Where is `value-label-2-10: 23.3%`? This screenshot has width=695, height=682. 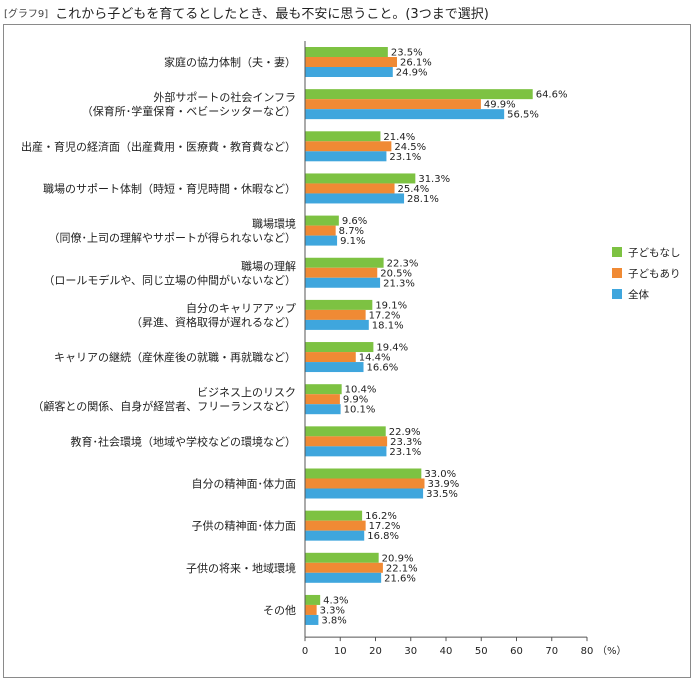
value-label-2-10: 23.3% is located at coordinates (406, 442).